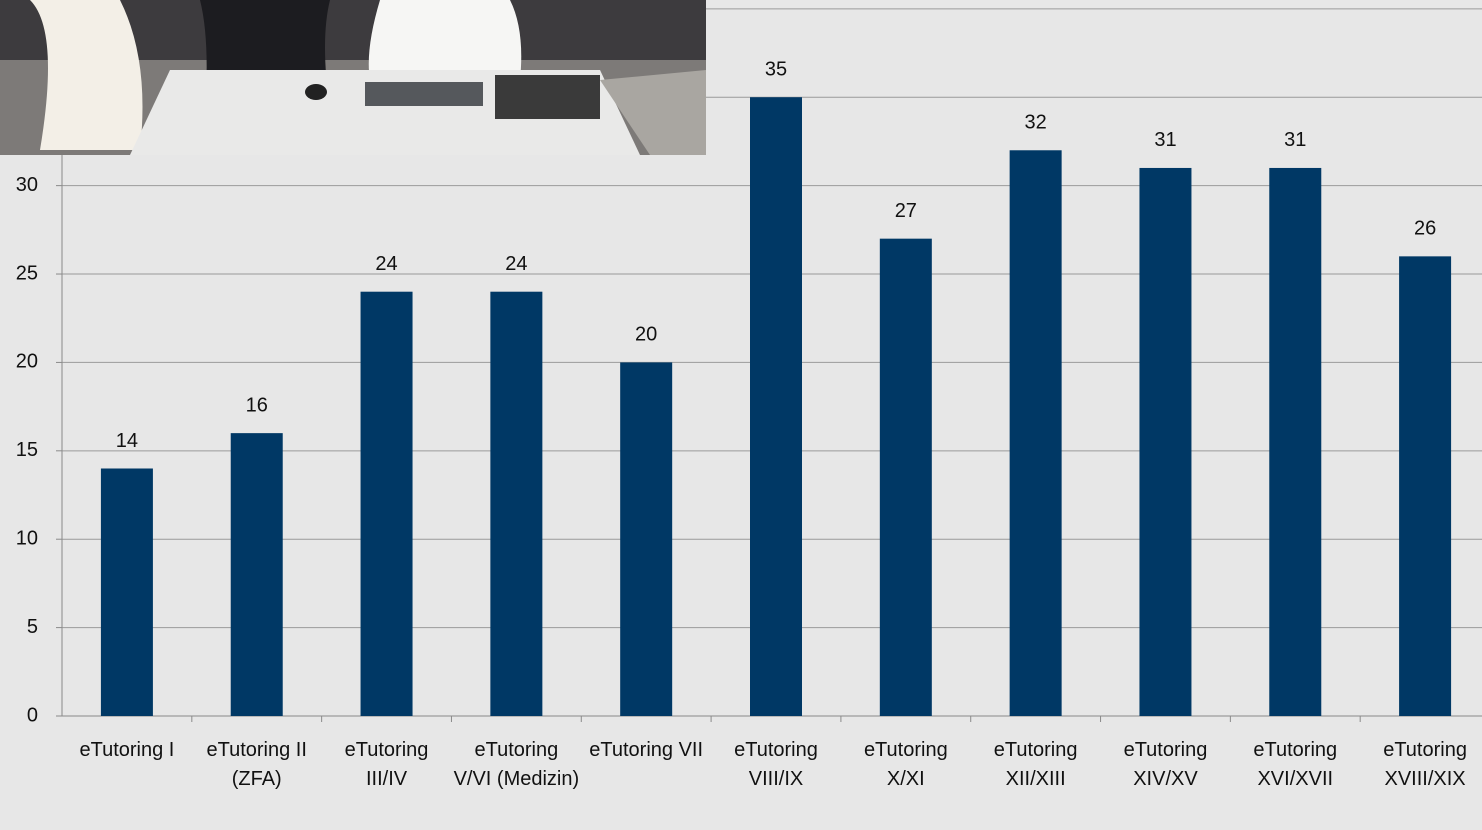 The image size is (1482, 830). I want to click on y-tick-label: 20, so click(27, 362).